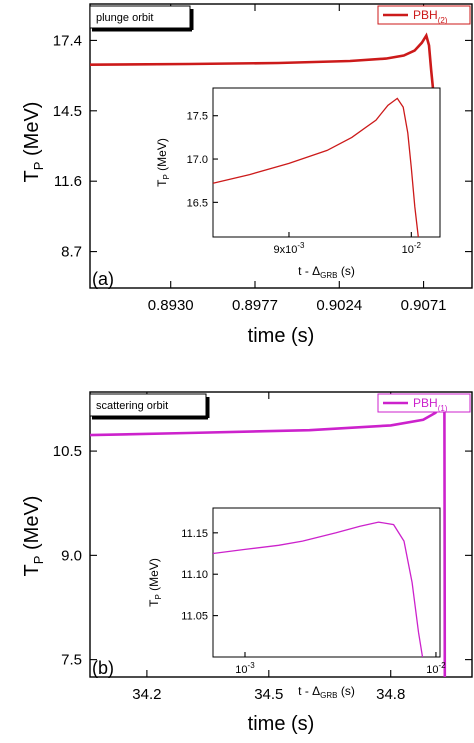  Describe the element at coordinates (125, 18) in the screenshot. I see `orbit-label: plunge orbit` at that location.